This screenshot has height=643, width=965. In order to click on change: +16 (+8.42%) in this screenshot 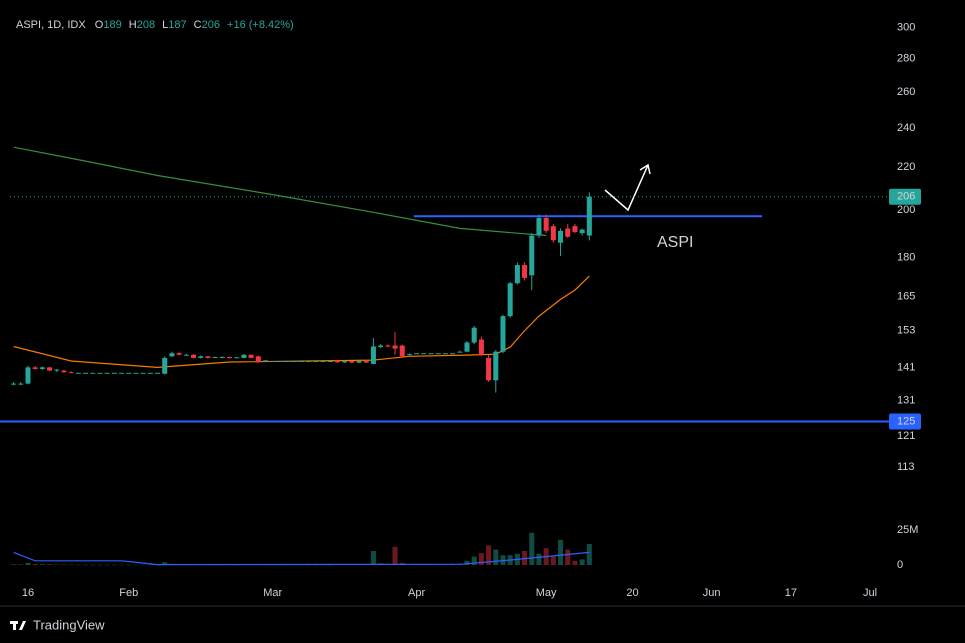, I will do `click(260, 25)`.